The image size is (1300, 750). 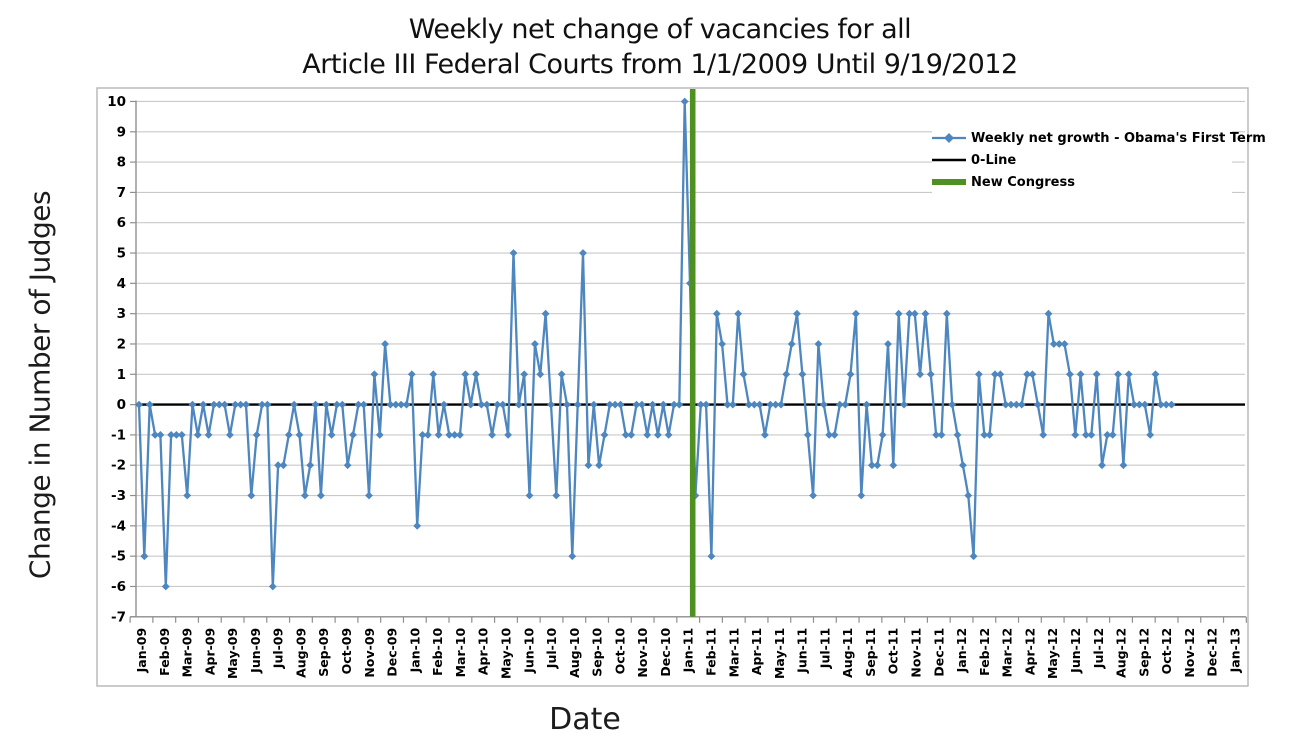 I want to click on x-axis-tick-label: Apr-11, so click(x=756, y=651).